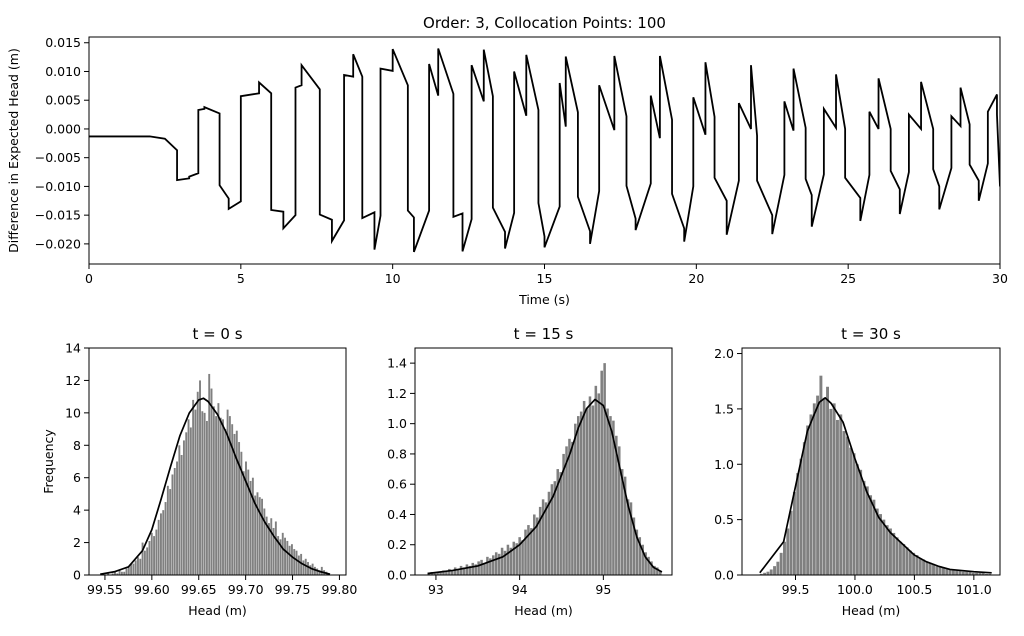  What do you see at coordinates (393, 278) in the screenshot?
I see `x-tick-label: 10` at bounding box center [393, 278].